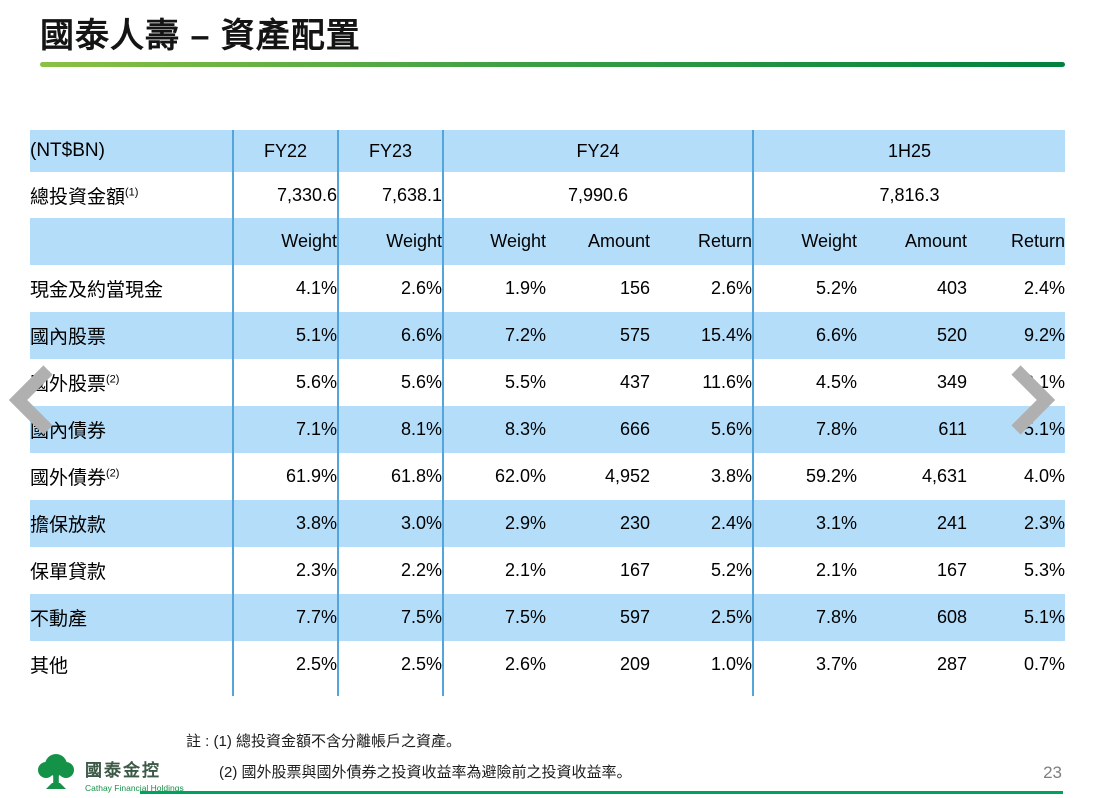 This screenshot has height=798, width=1095. Describe the element at coordinates (912, 617) in the screenshot. I see `cell-1h25-amount: 608` at that location.